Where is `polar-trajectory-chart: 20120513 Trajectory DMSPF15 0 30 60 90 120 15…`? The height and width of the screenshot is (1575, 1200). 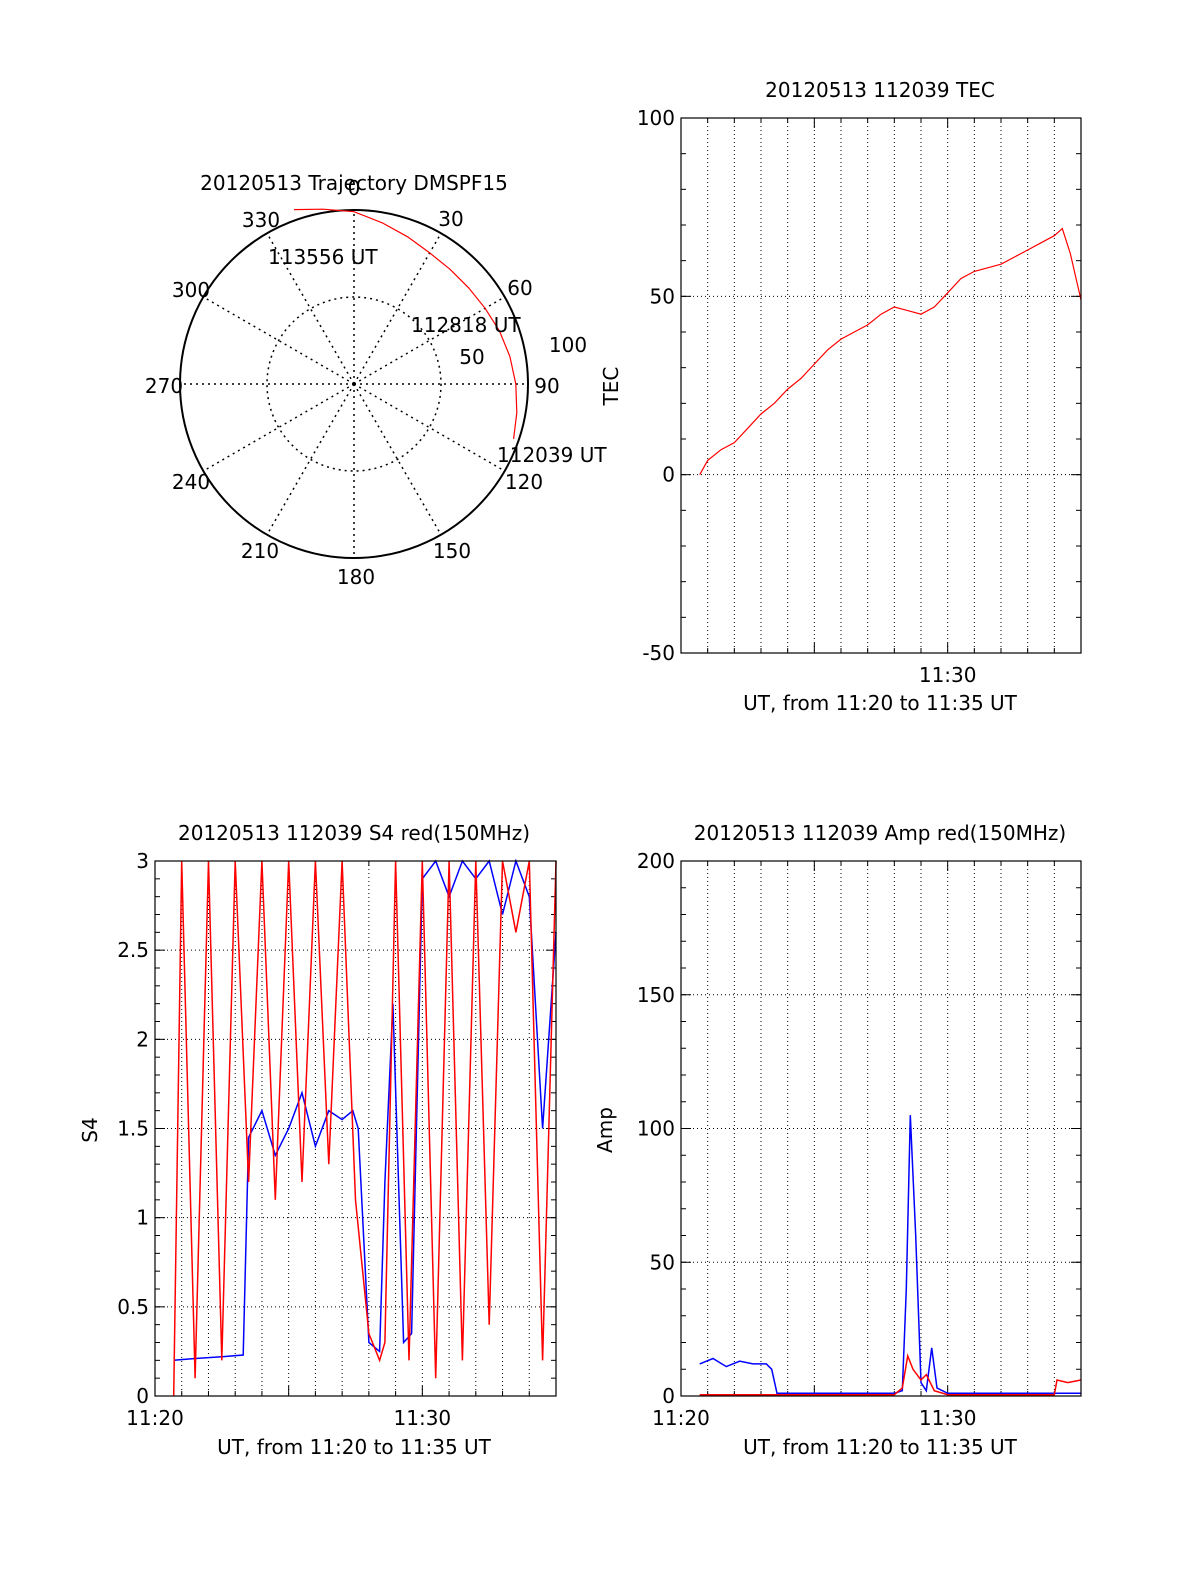
polar-trajectory-chart: 20120513 Trajectory DMSPF15 0 30 60 90 120 15… is located at coordinates (376, 380).